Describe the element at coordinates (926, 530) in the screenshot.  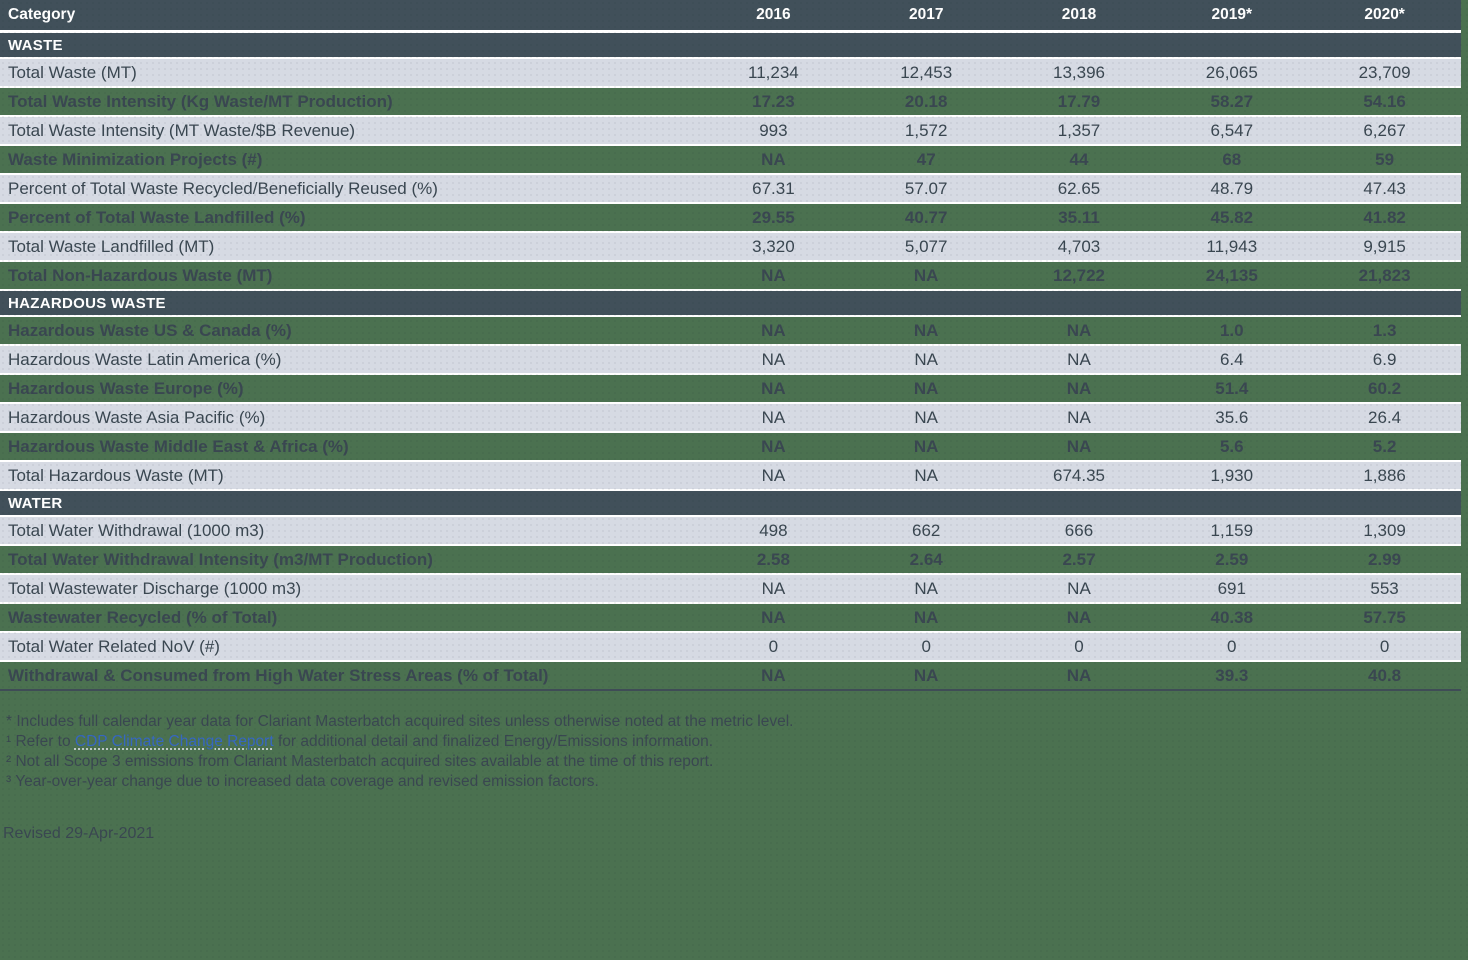
I see `metric-value: 662` at that location.